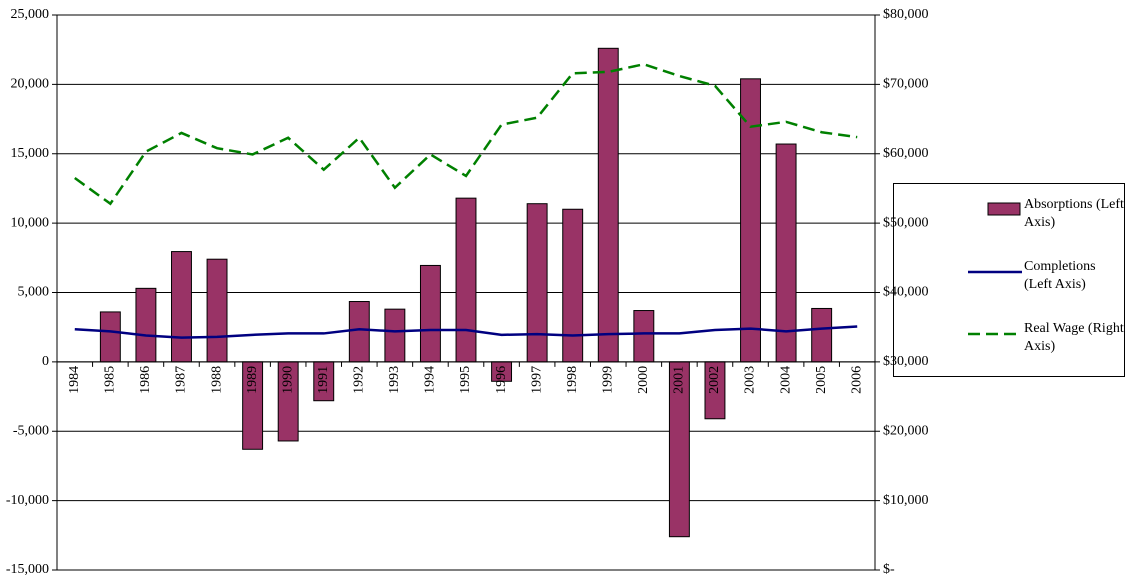  Describe the element at coordinates (287, 380) in the screenshot. I see `x-tick-label: 1990` at that location.